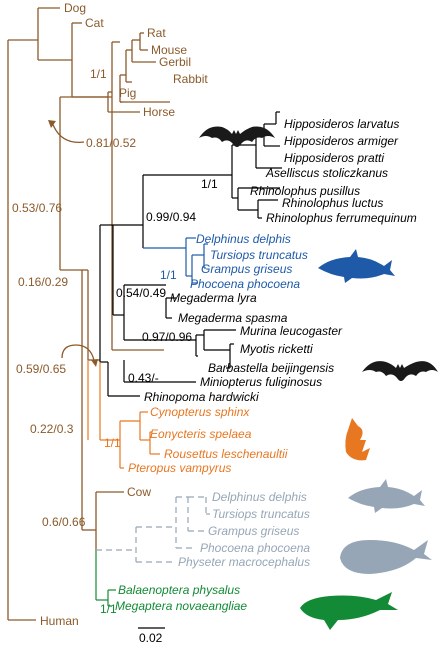 Image resolution: width=443 pixels, height=649 pixels. What do you see at coordinates (233, 318) in the screenshot?
I see `taxon-megaderma-spasma: Megaderma spasma` at bounding box center [233, 318].